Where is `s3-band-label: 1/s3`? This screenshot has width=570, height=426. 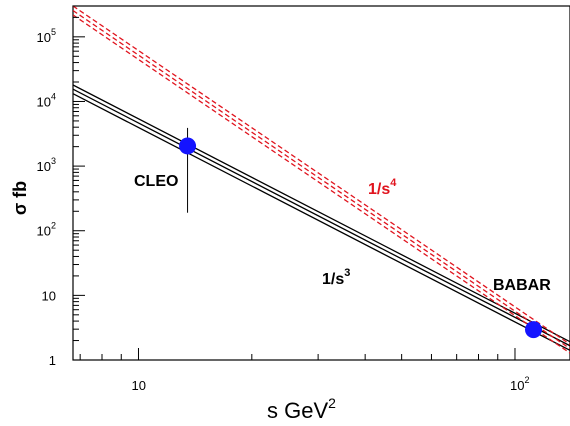 s3-band-label: 1/s3 is located at coordinates (336, 277).